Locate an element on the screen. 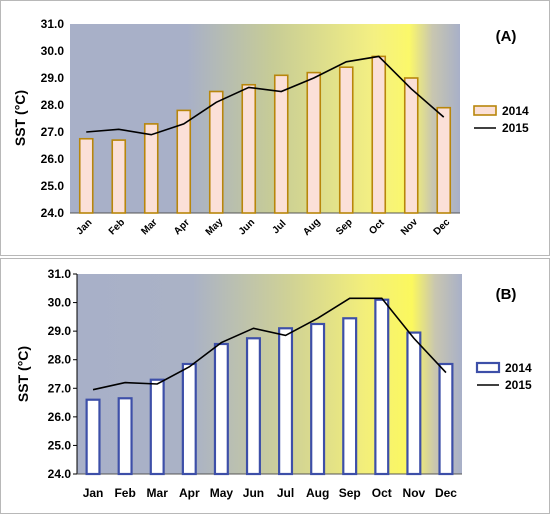 This screenshot has height=514, width=550. chart-b-legend: 2014 2015 is located at coordinates (503, 376).